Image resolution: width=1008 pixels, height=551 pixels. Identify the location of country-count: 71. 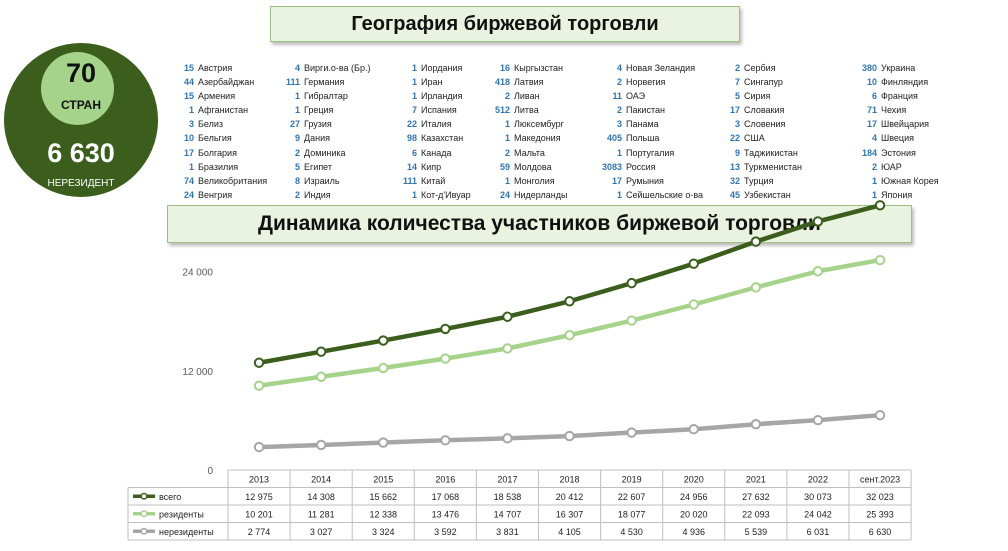
(871, 110).